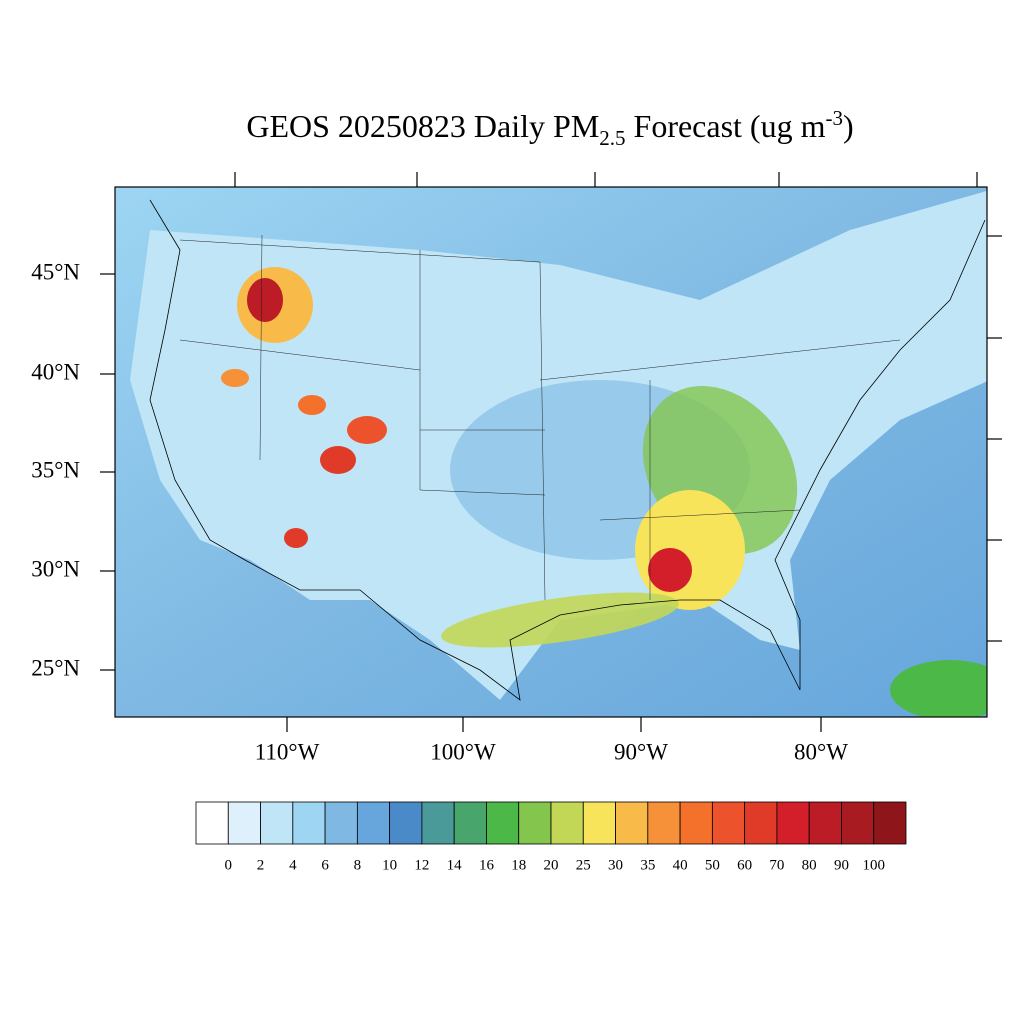 Image resolution: width=1024 pixels, height=1024 pixels. Describe the element at coordinates (55, 568) in the screenshot. I see `lat-label: 30°N` at that location.